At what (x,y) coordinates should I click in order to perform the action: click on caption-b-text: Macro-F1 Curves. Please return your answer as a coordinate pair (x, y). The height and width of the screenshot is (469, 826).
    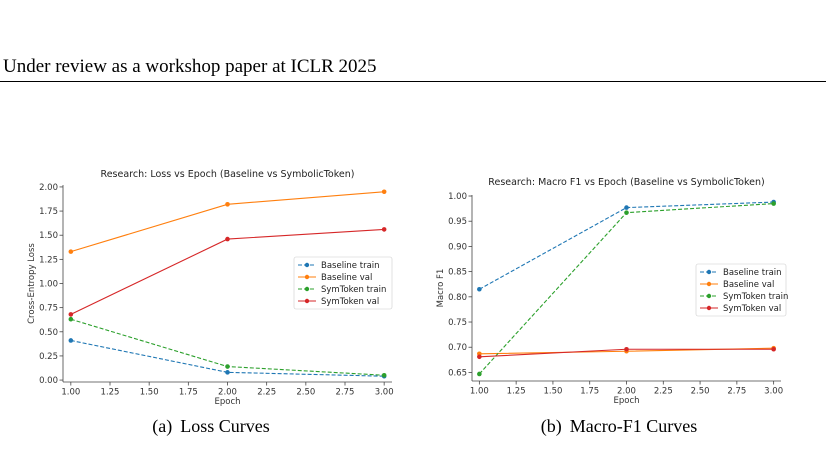
    Looking at the image, I should click on (633, 426).